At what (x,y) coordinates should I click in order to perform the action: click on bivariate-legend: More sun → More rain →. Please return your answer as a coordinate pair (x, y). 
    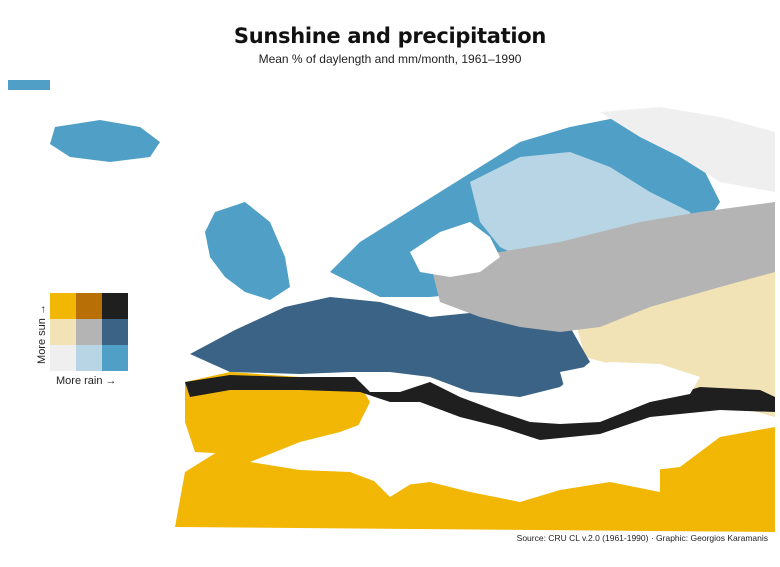
    Looking at the image, I should click on (85, 340).